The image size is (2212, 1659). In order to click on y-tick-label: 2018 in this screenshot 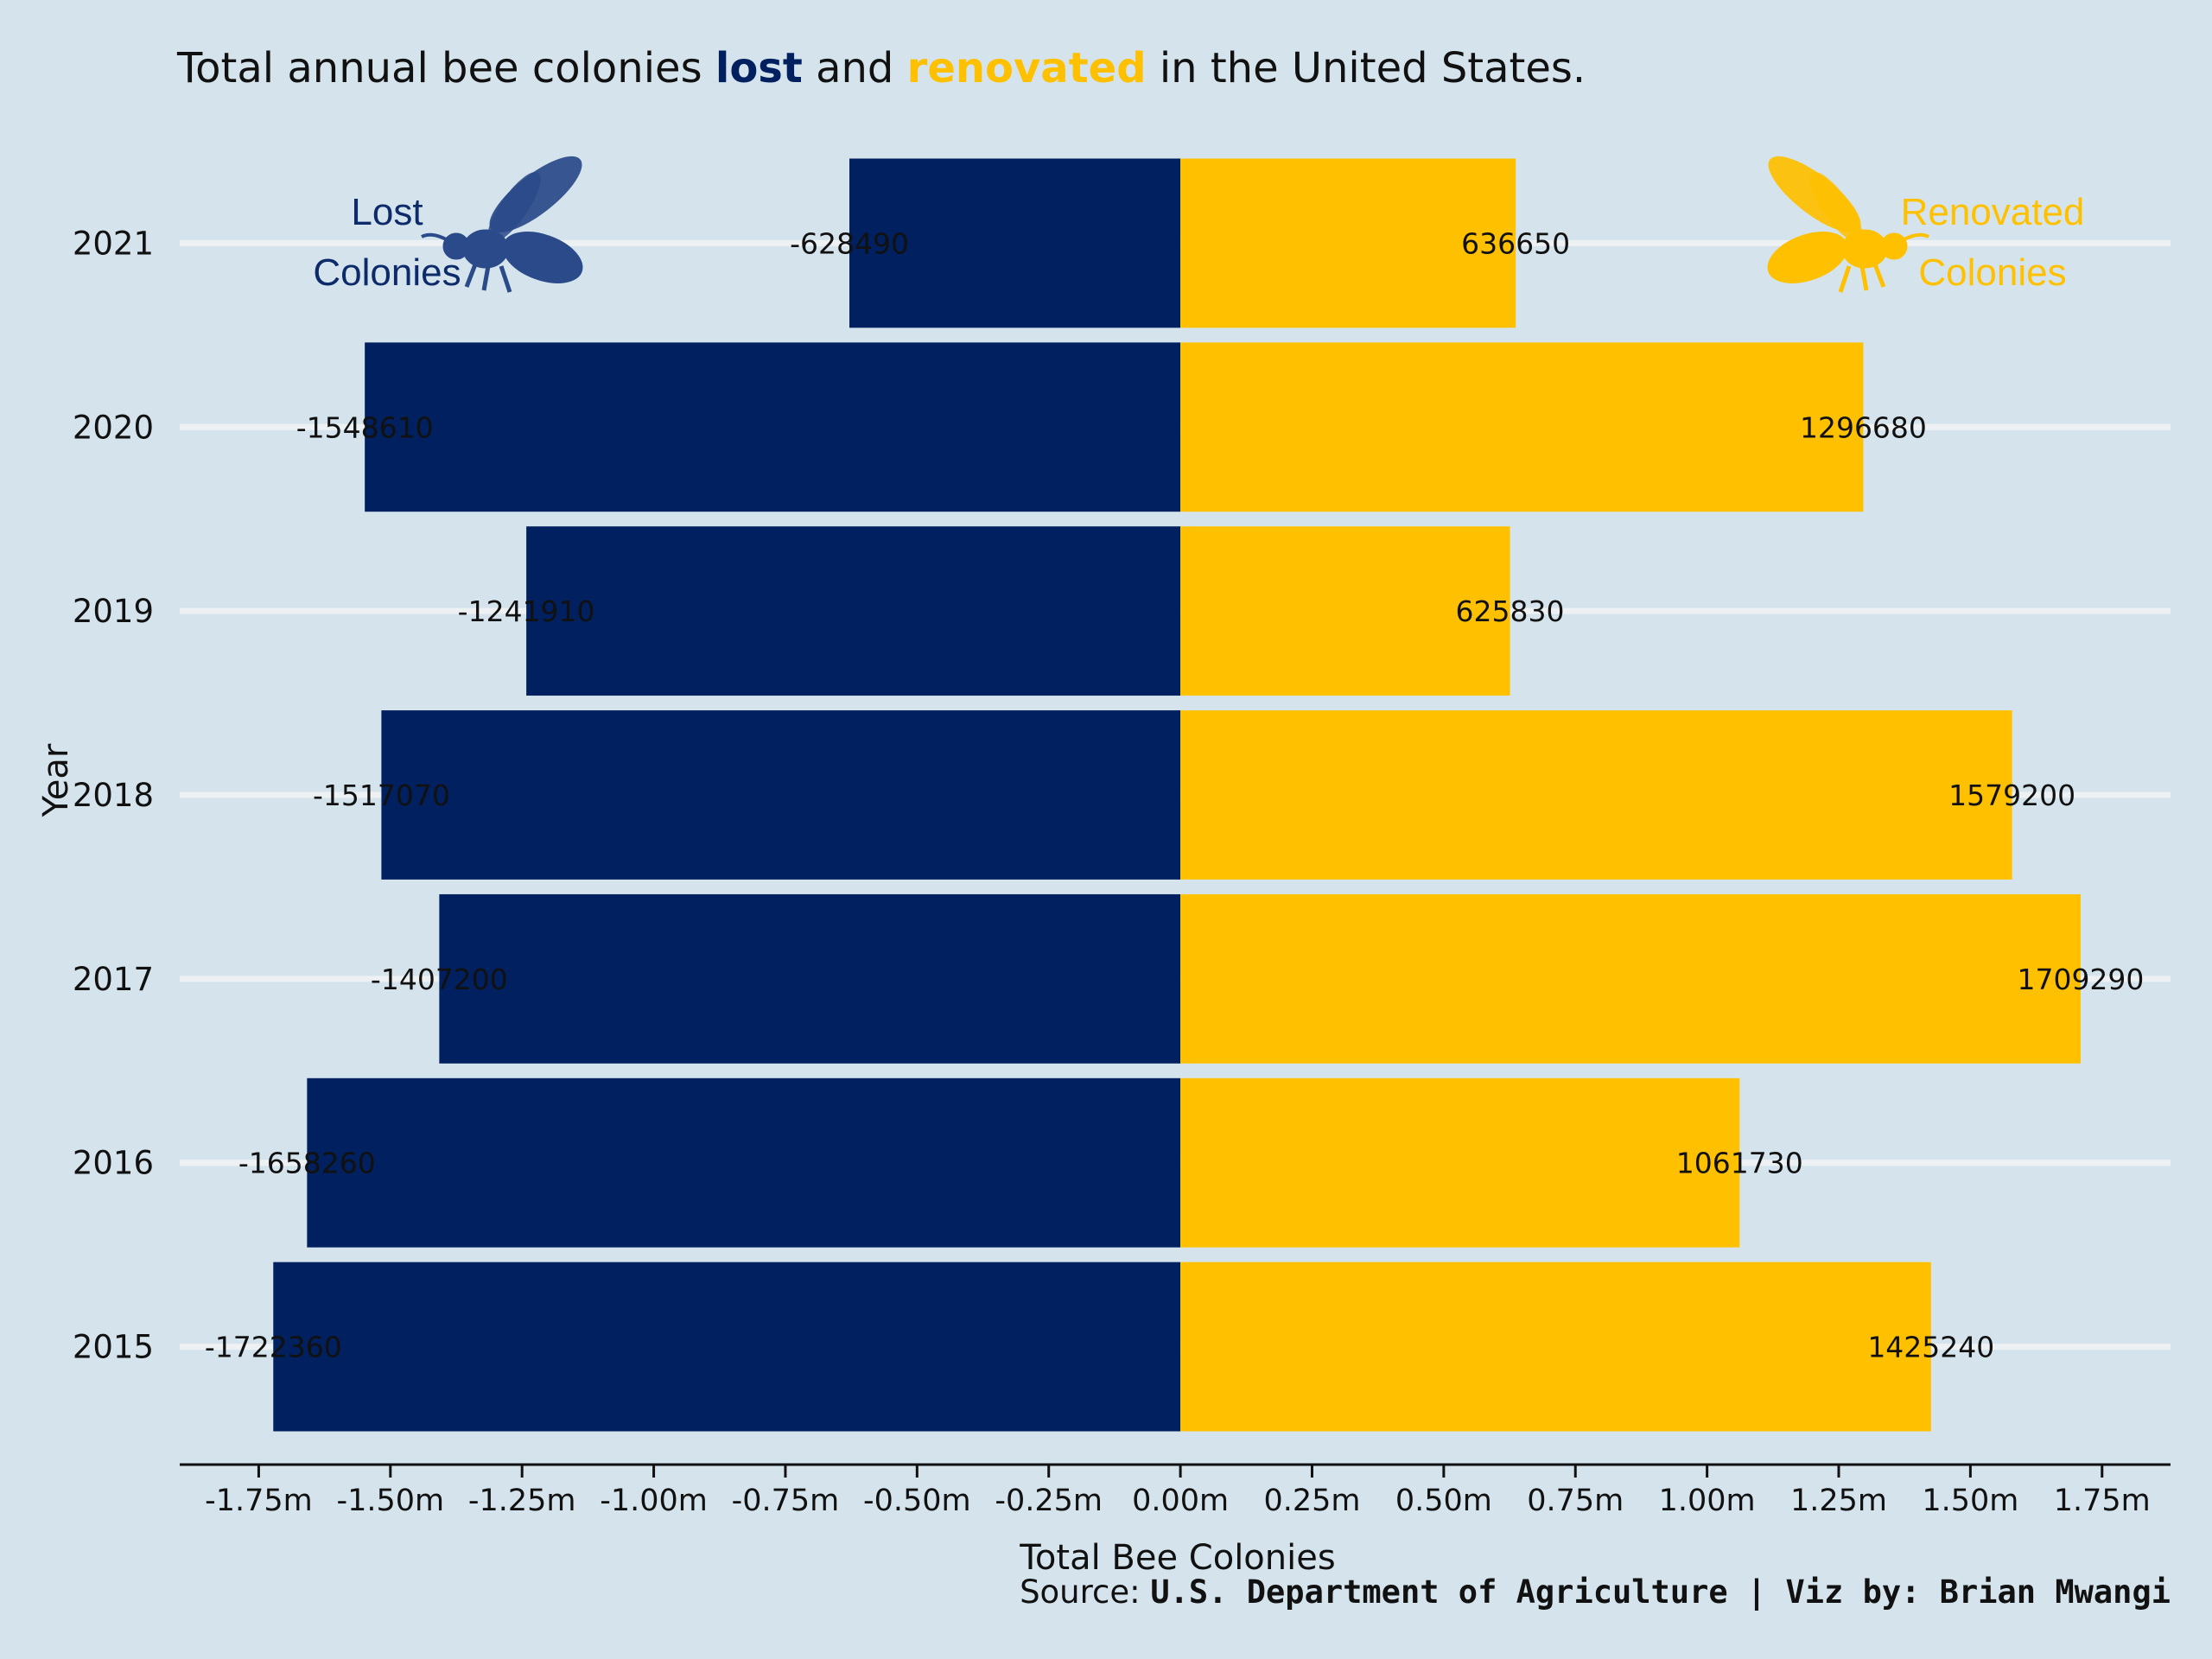, I will do `click(113, 795)`.